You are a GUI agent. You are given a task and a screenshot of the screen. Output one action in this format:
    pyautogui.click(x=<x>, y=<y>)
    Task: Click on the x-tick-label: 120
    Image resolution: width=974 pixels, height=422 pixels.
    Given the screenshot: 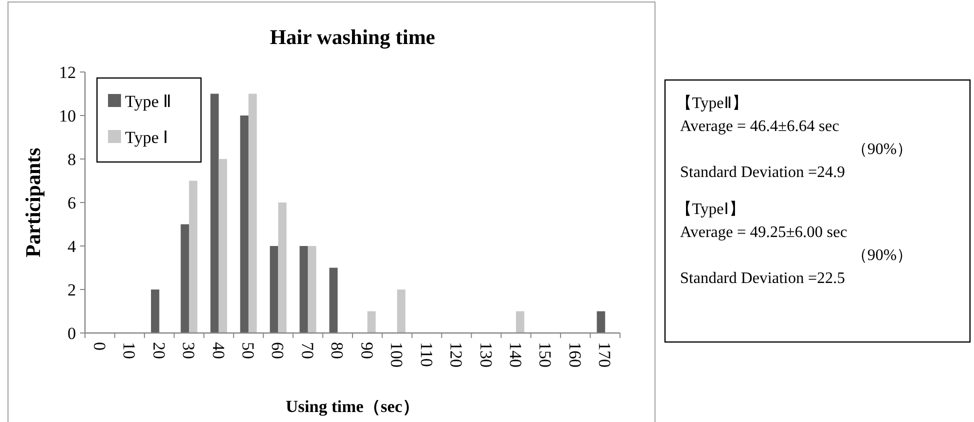 What is the action you would take?
    pyautogui.click(x=456, y=355)
    